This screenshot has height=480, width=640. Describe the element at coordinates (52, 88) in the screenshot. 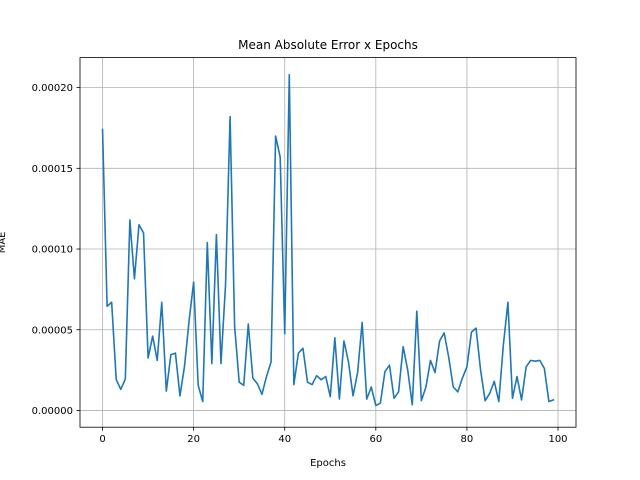

I see `y-tick-label: 0.00020` at that location.